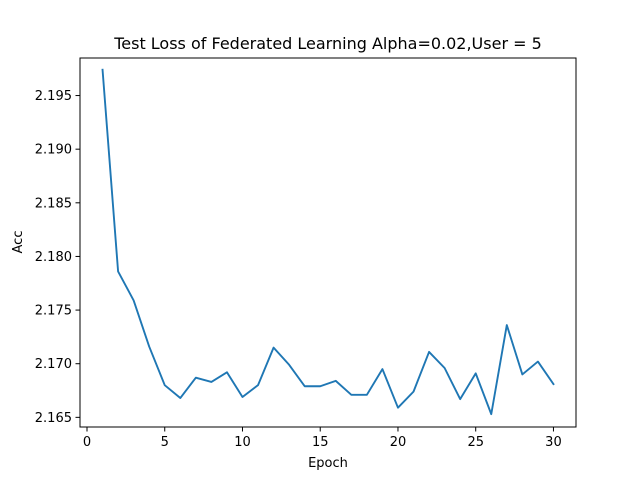 Image resolution: width=640 pixels, height=480 pixels. I want to click on y-tick-label: 2.170, so click(53, 364).